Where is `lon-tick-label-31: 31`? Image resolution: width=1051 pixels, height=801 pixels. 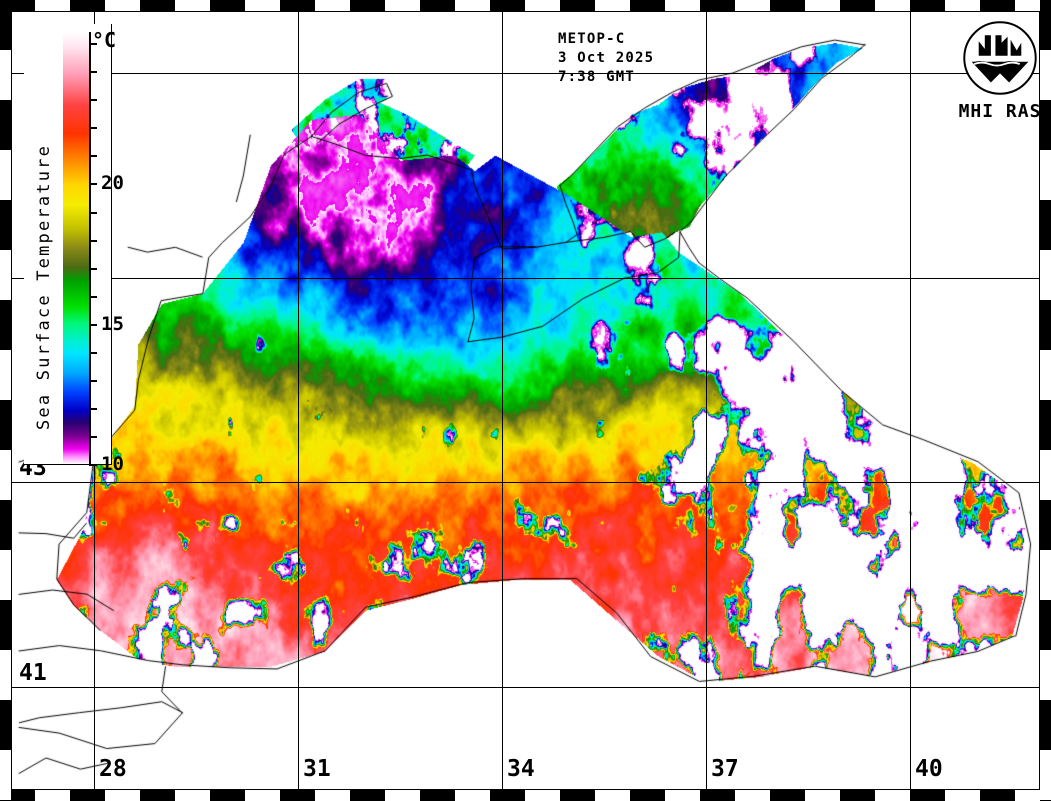 lon-tick-label-31: 31 is located at coordinates (317, 769).